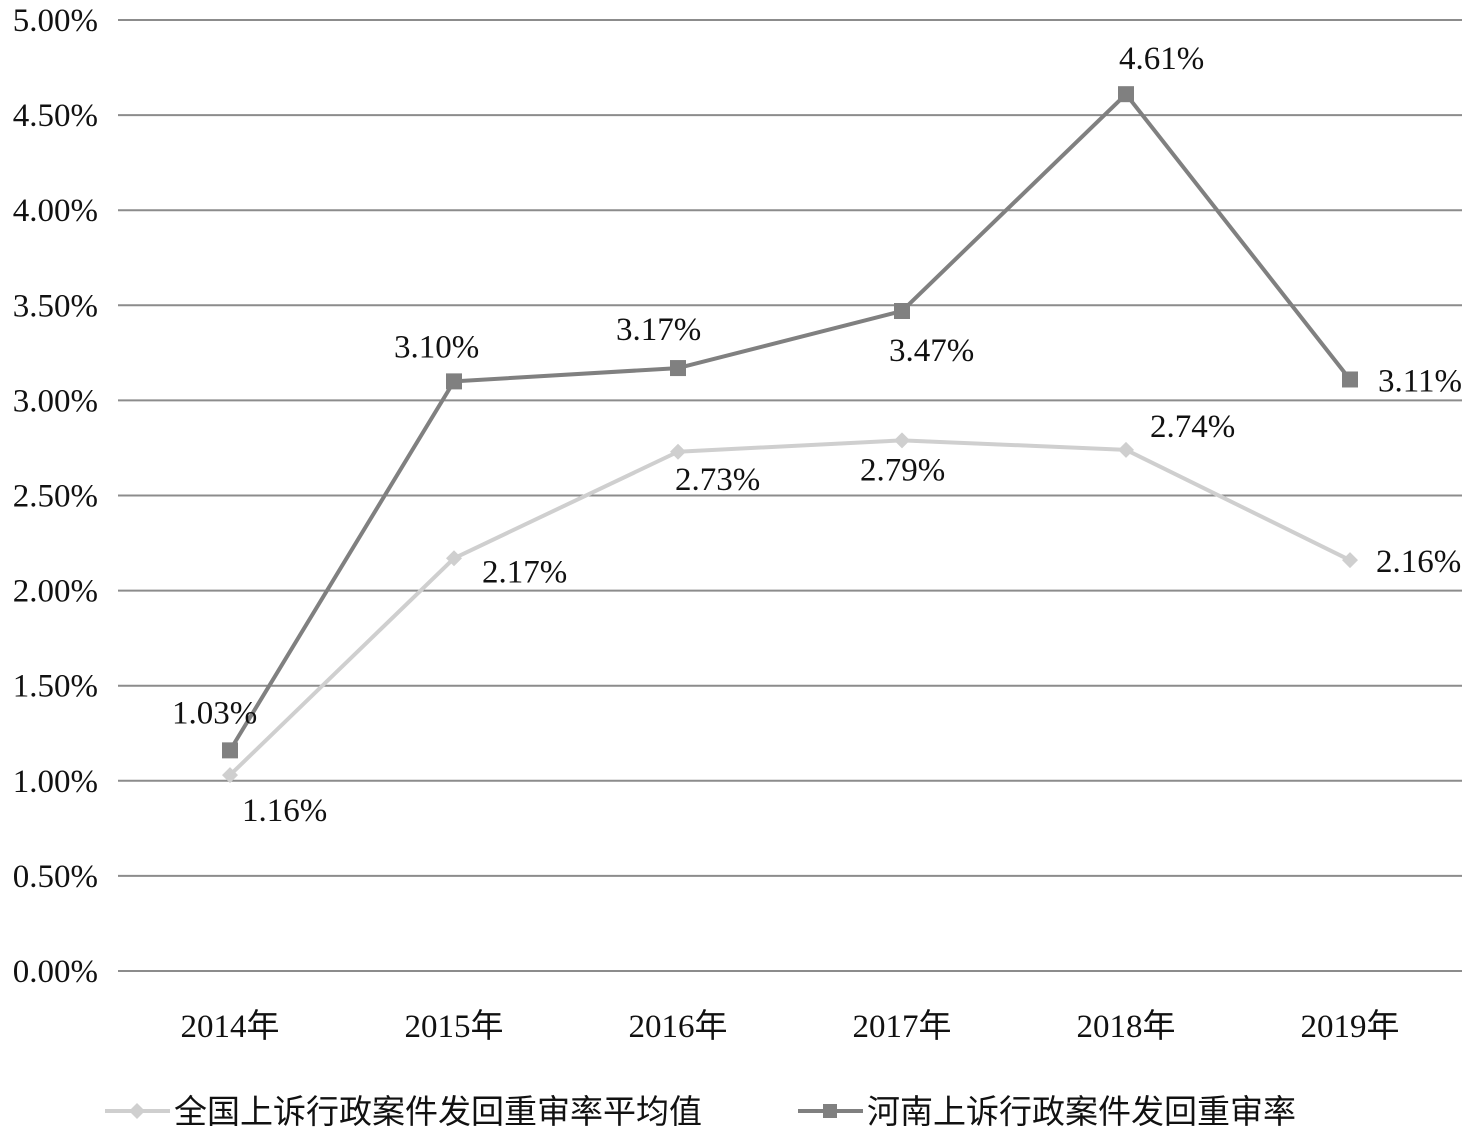 Image resolution: width=1472 pixels, height=1132 pixels. I want to click on x-tick-label: 2018年, so click(1126, 1026).